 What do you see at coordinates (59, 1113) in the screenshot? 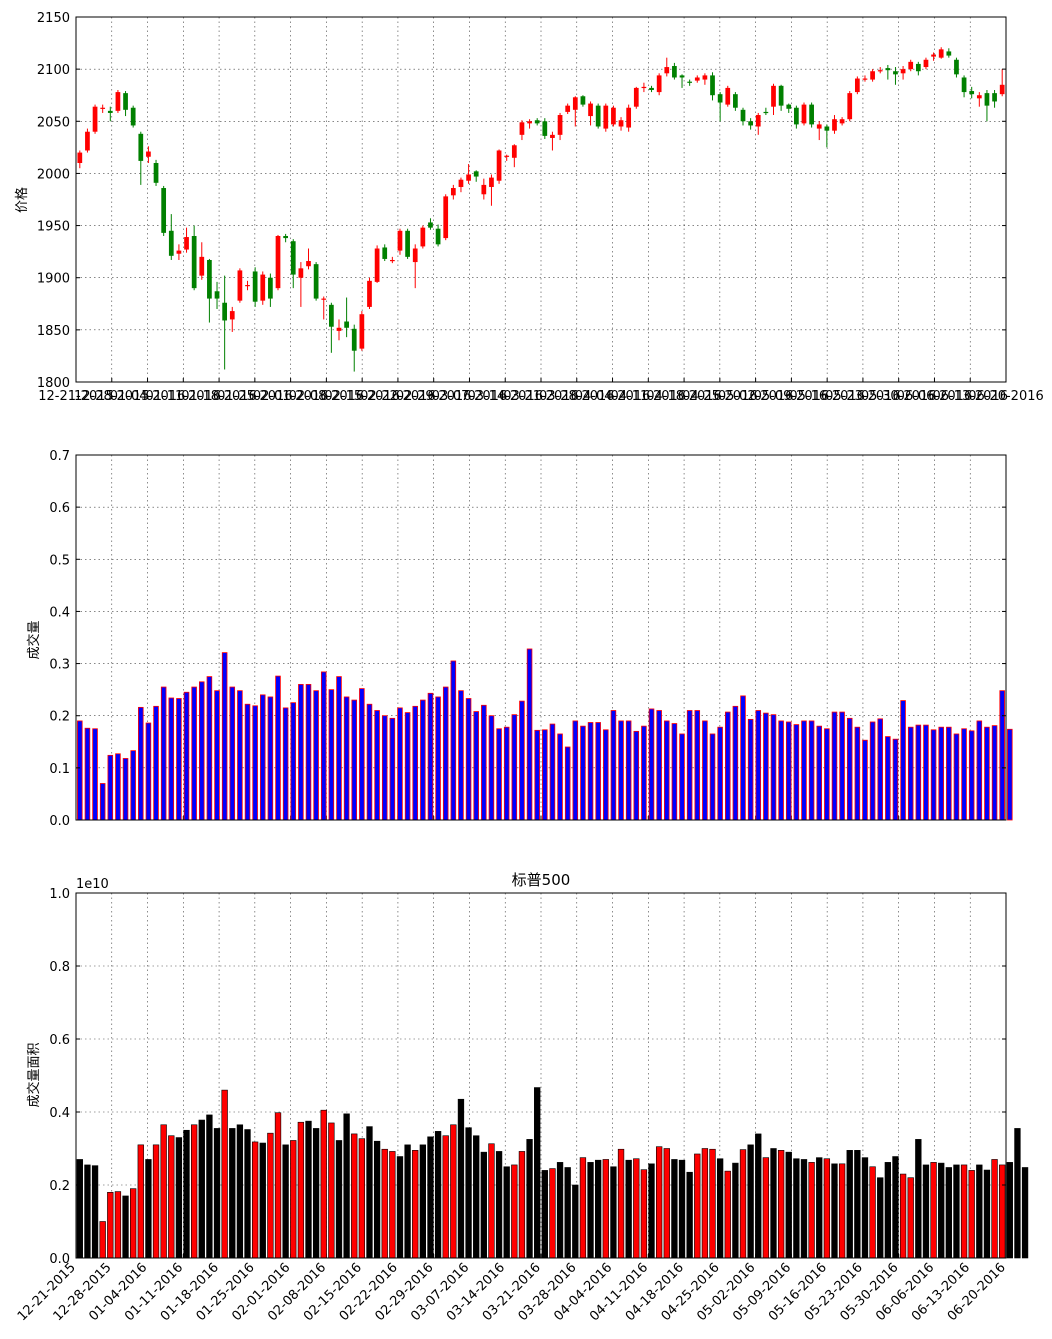
I see `volume-area-ytick-label: 0.4` at bounding box center [59, 1113].